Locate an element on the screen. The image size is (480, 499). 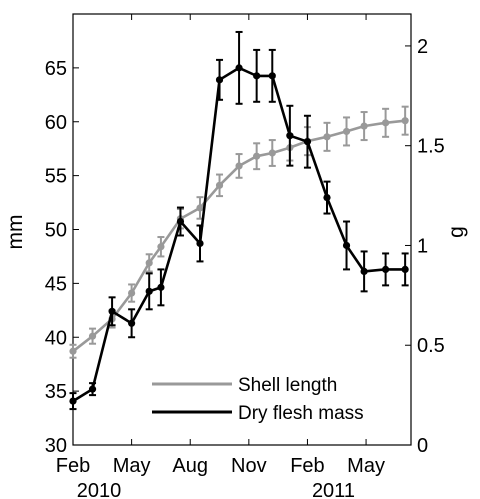
legend-label-dry-flesh-mass: Dry flesh mass is located at coordinates (301, 413).